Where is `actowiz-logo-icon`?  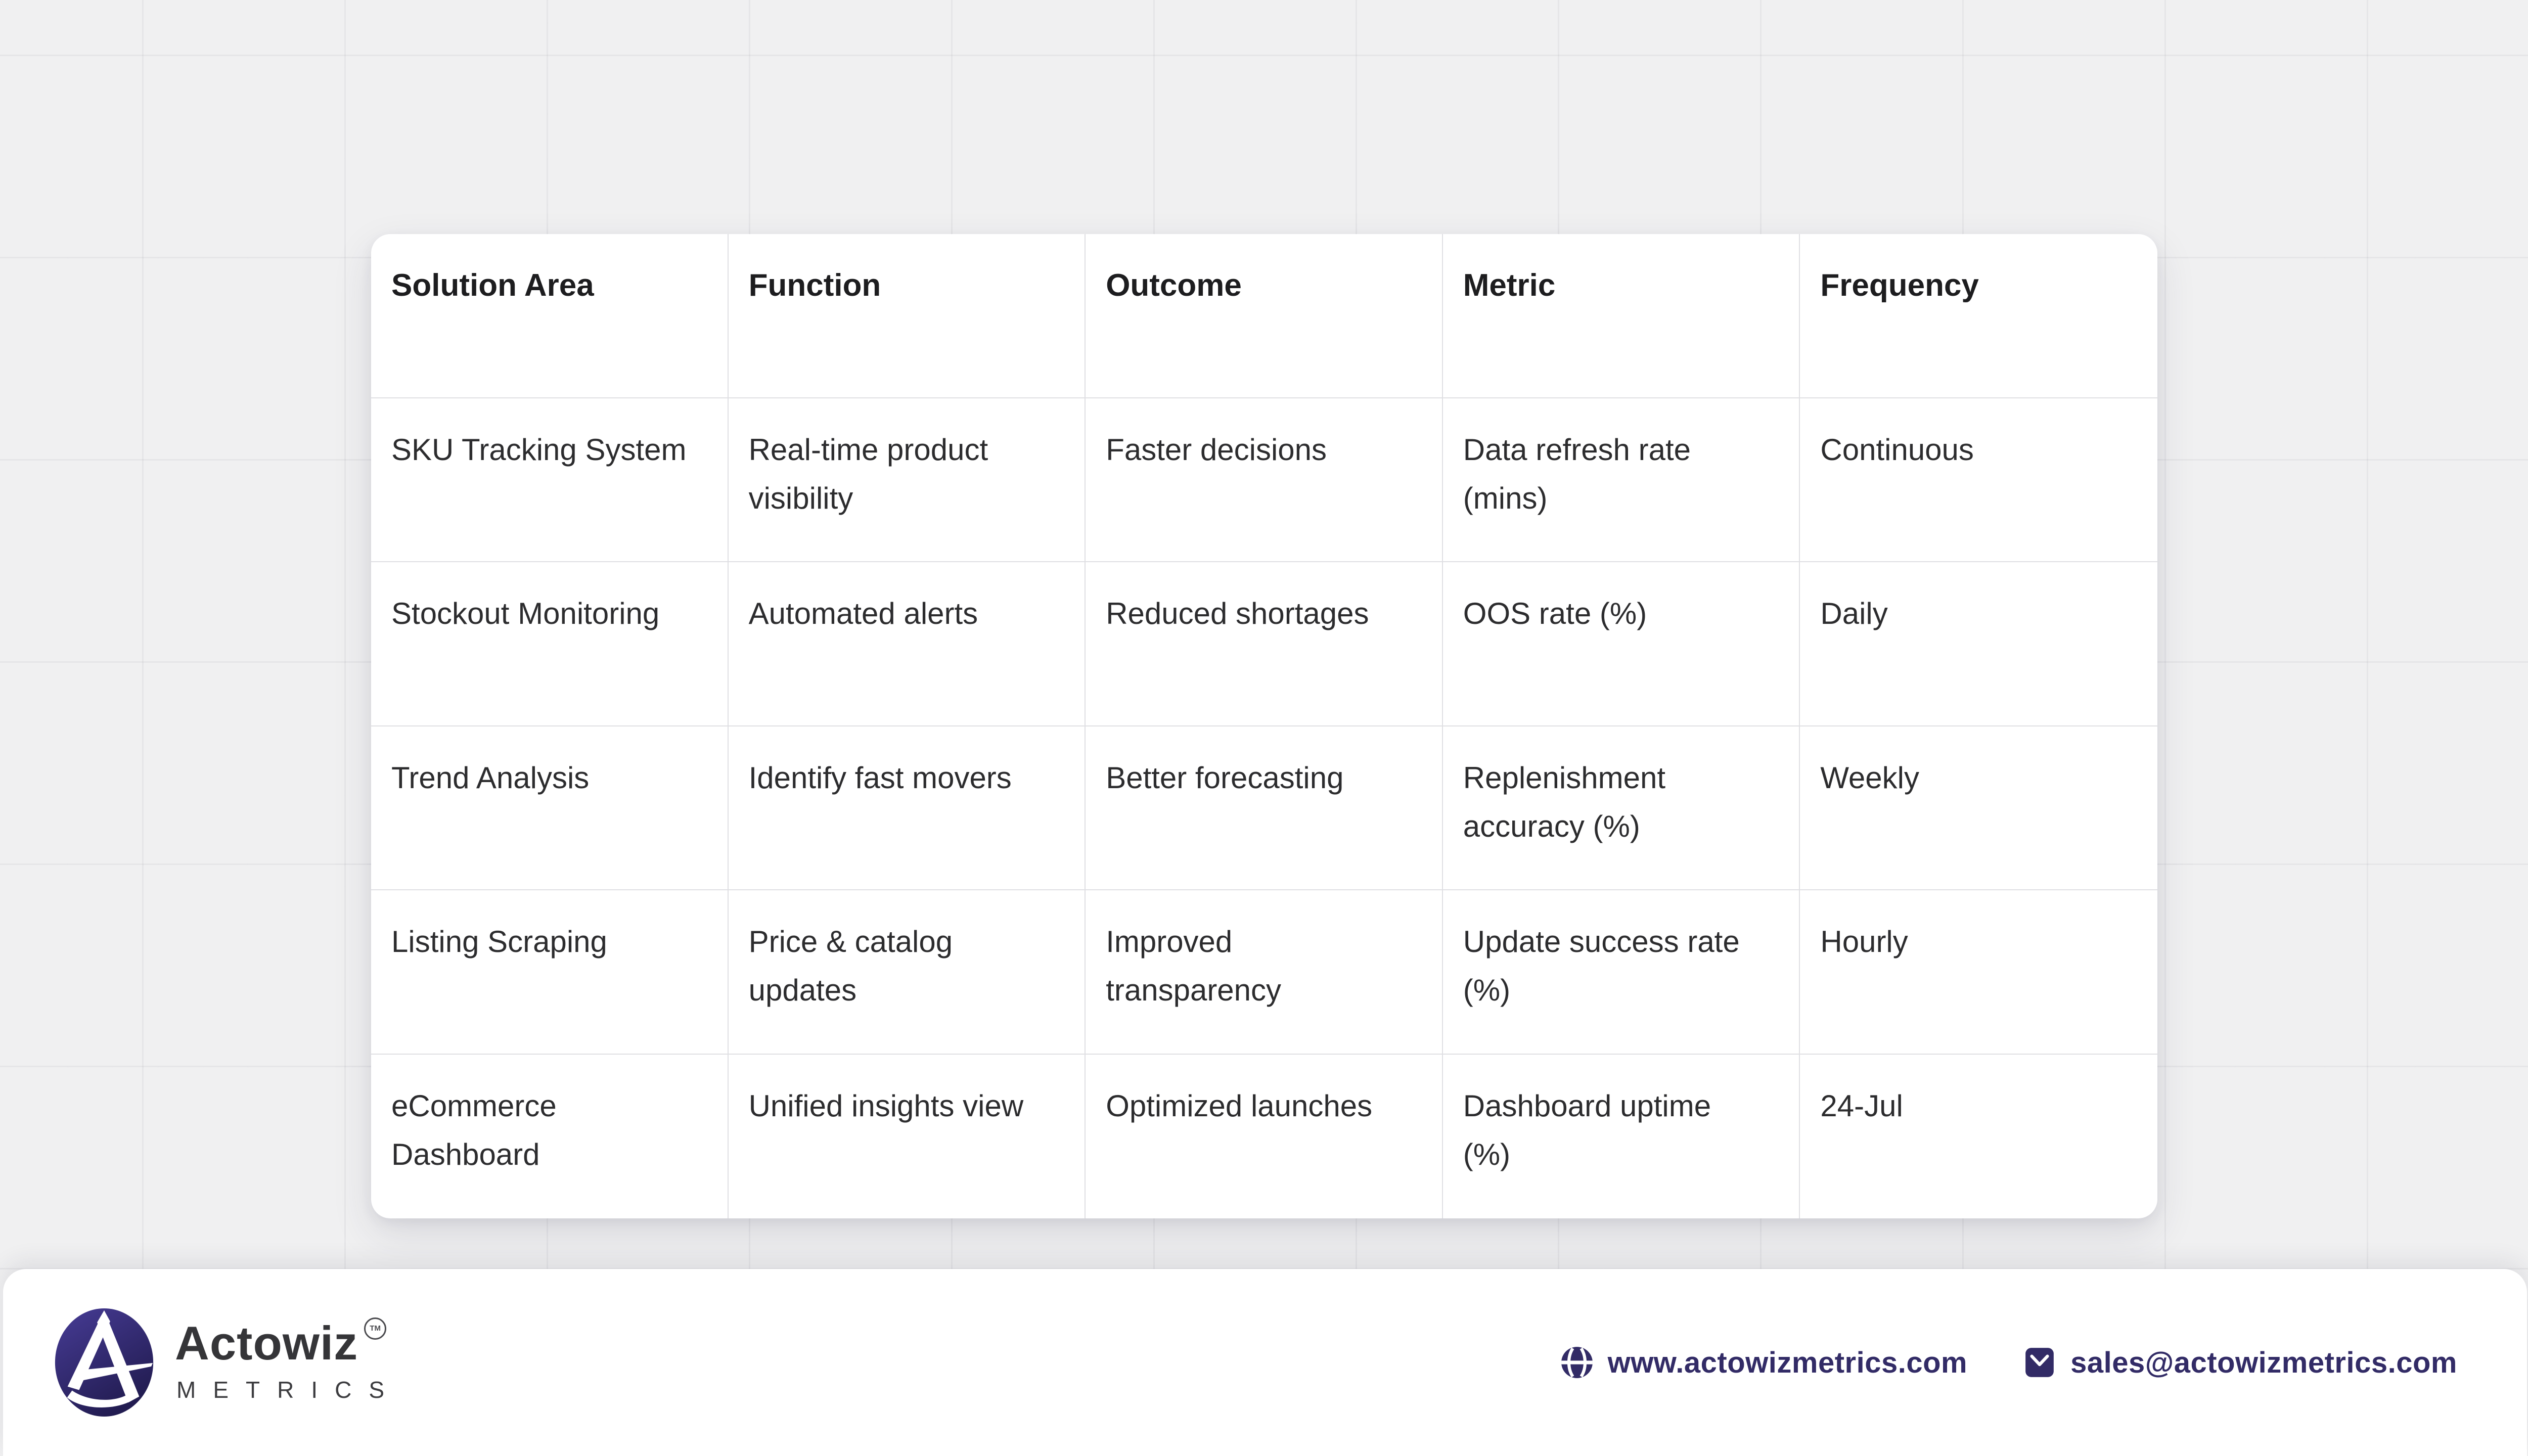 actowiz-logo-icon is located at coordinates (105, 1362).